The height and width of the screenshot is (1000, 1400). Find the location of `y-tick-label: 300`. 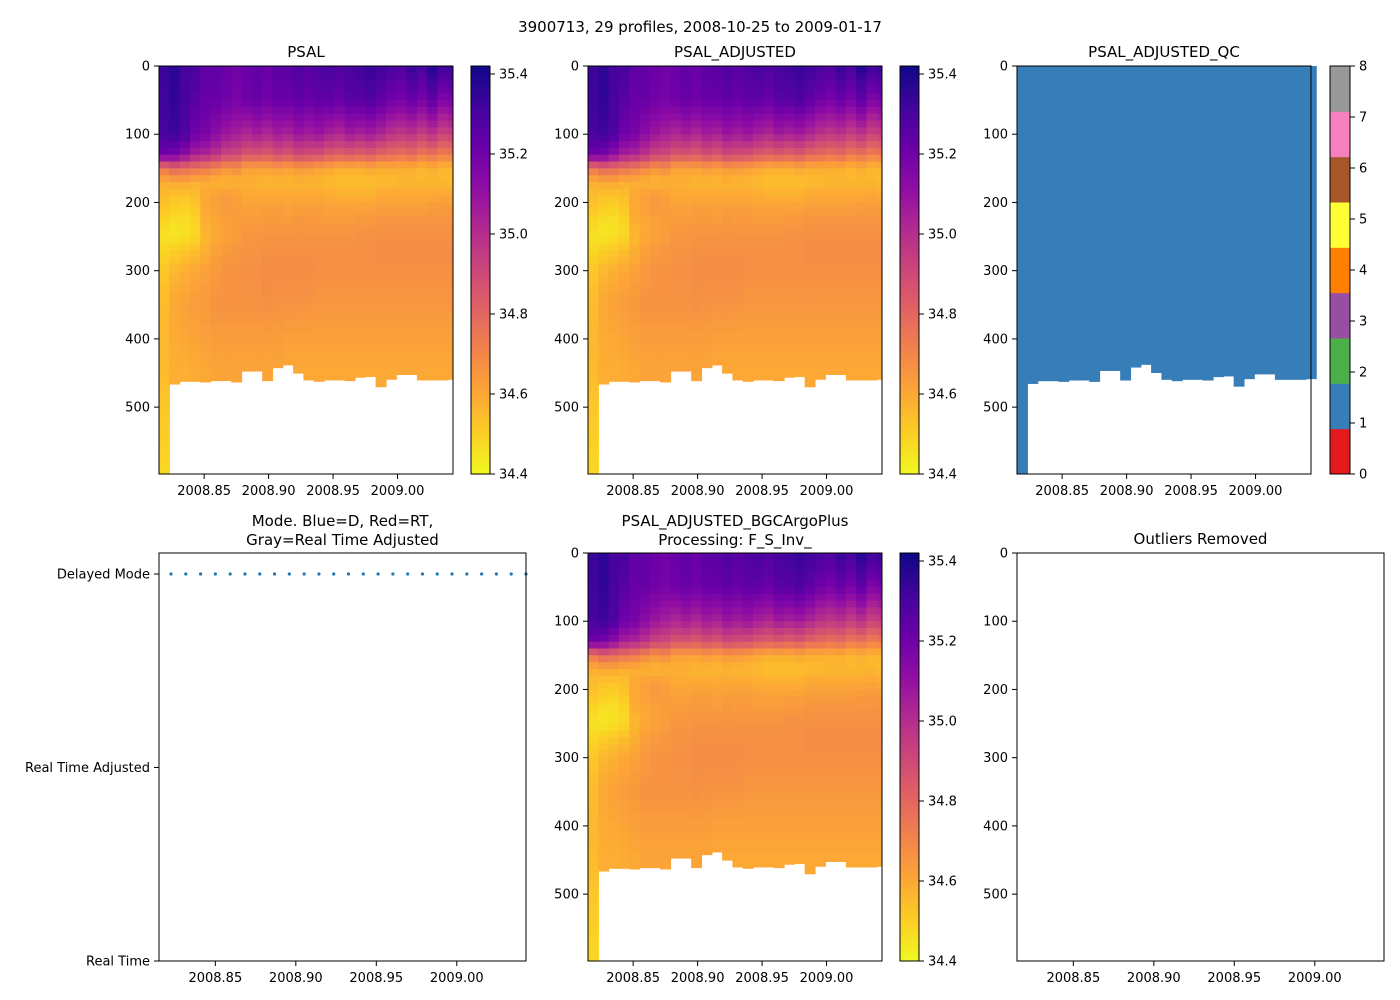

y-tick-label: 300 is located at coordinates (995, 758).